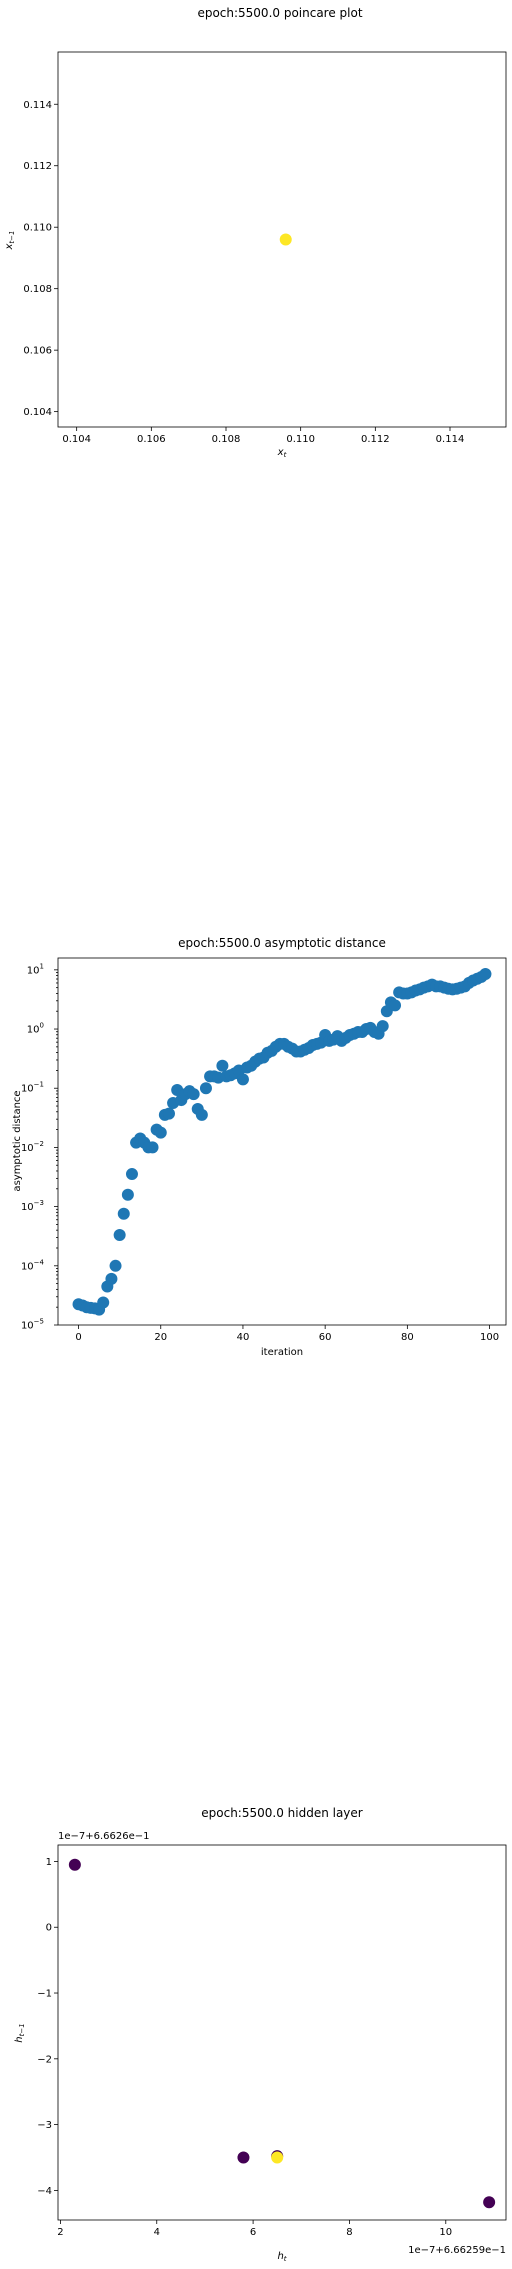 The width and height of the screenshot is (512, 2269). Describe the element at coordinates (375, 439) in the screenshot. I see `poincare-xtick-label: 0.112` at that location.